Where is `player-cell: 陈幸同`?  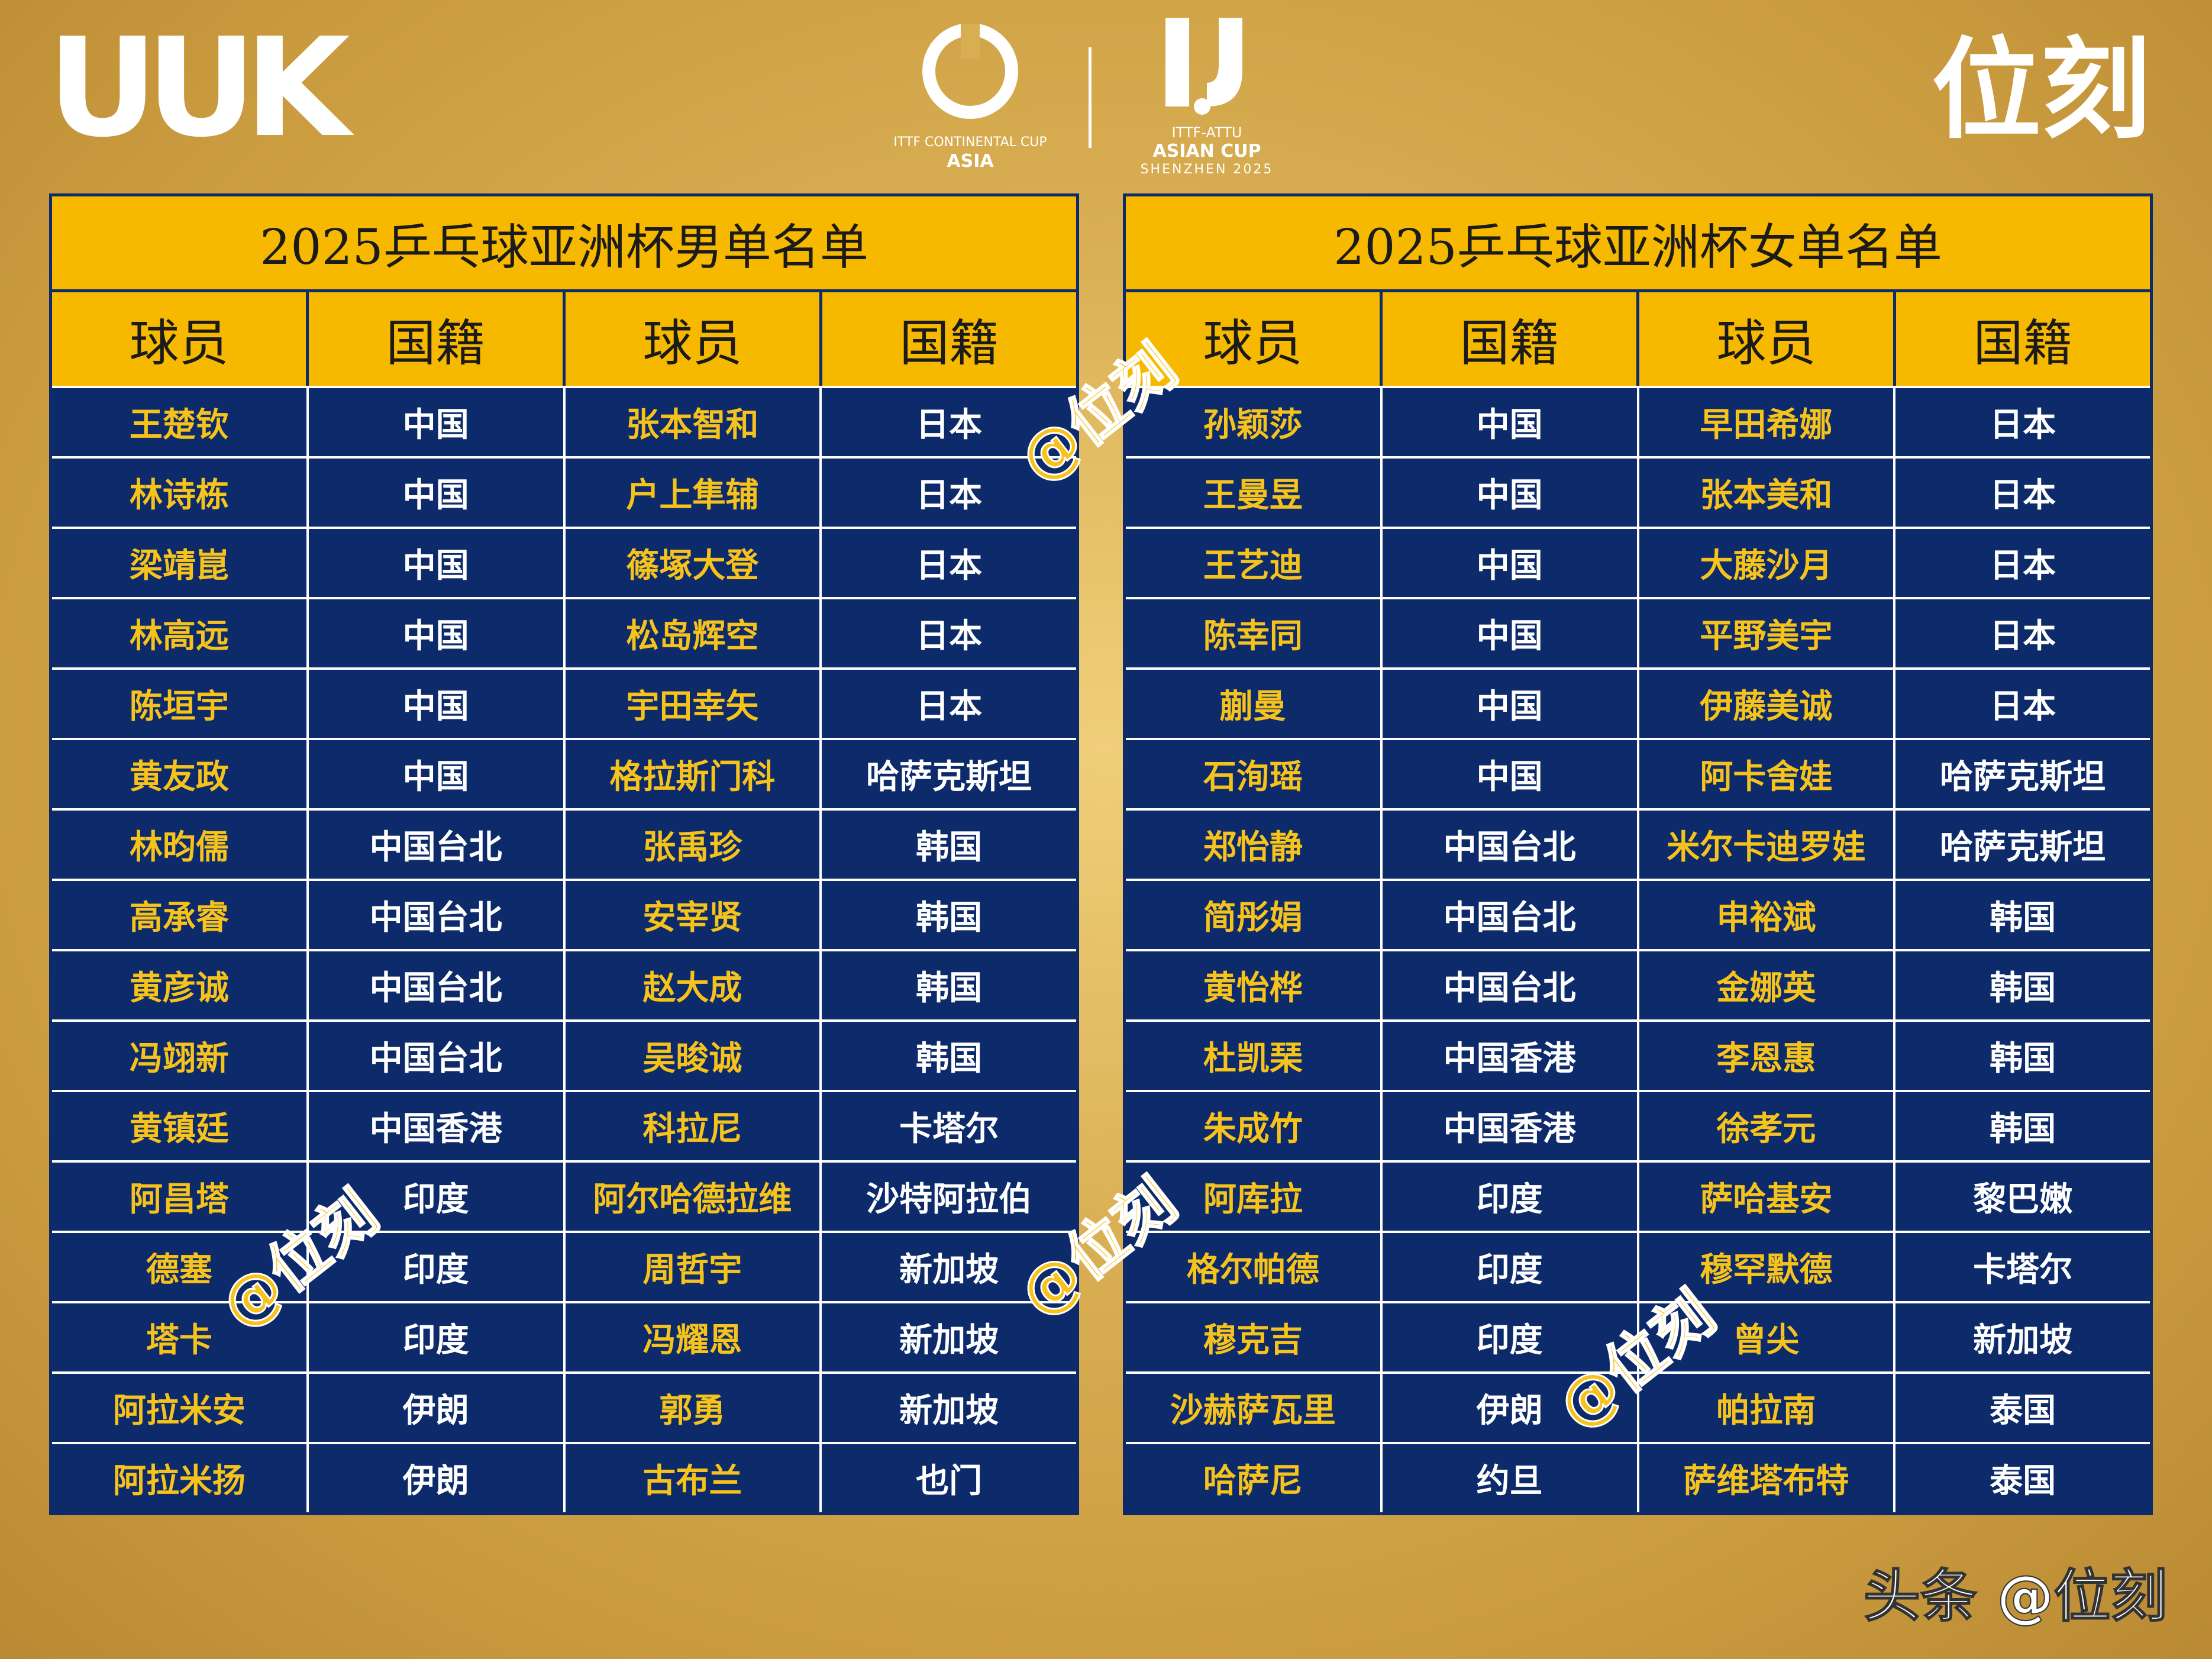 player-cell: 陈幸同 is located at coordinates (1254, 632).